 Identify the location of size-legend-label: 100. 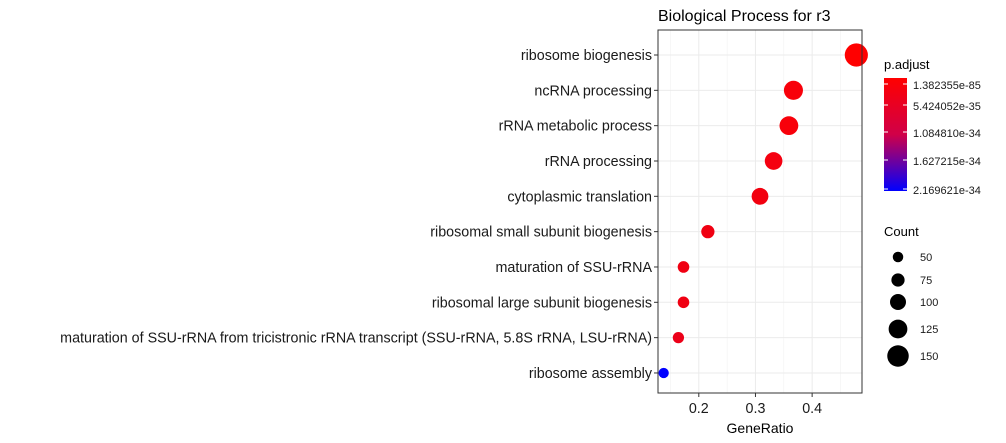
(929, 303).